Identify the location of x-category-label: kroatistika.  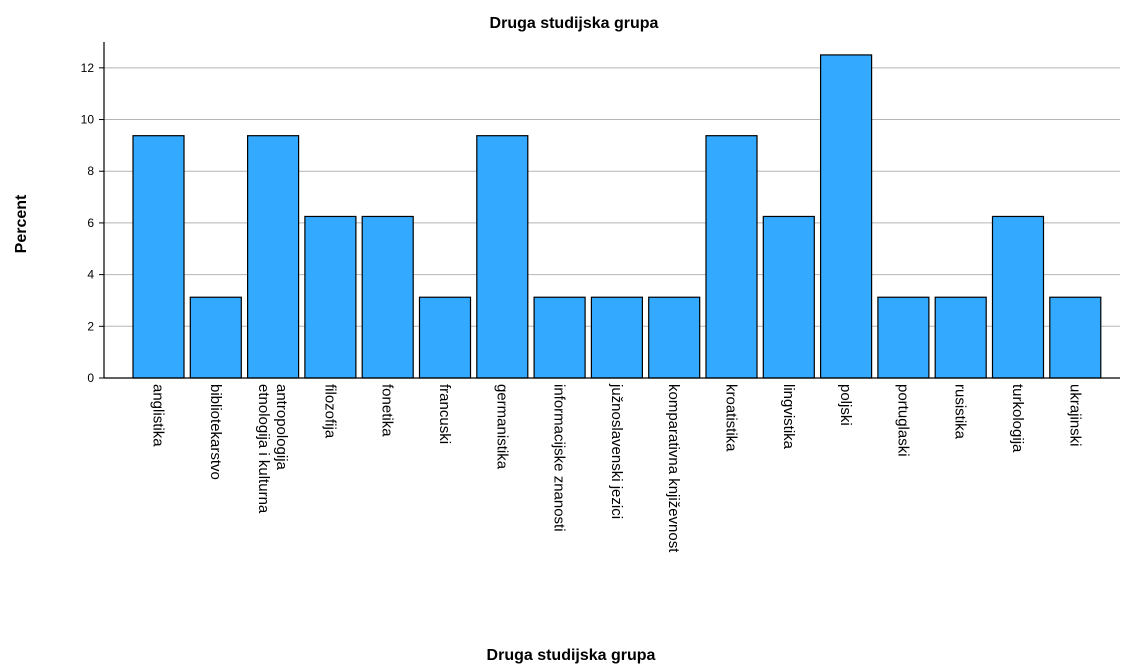
(731, 418).